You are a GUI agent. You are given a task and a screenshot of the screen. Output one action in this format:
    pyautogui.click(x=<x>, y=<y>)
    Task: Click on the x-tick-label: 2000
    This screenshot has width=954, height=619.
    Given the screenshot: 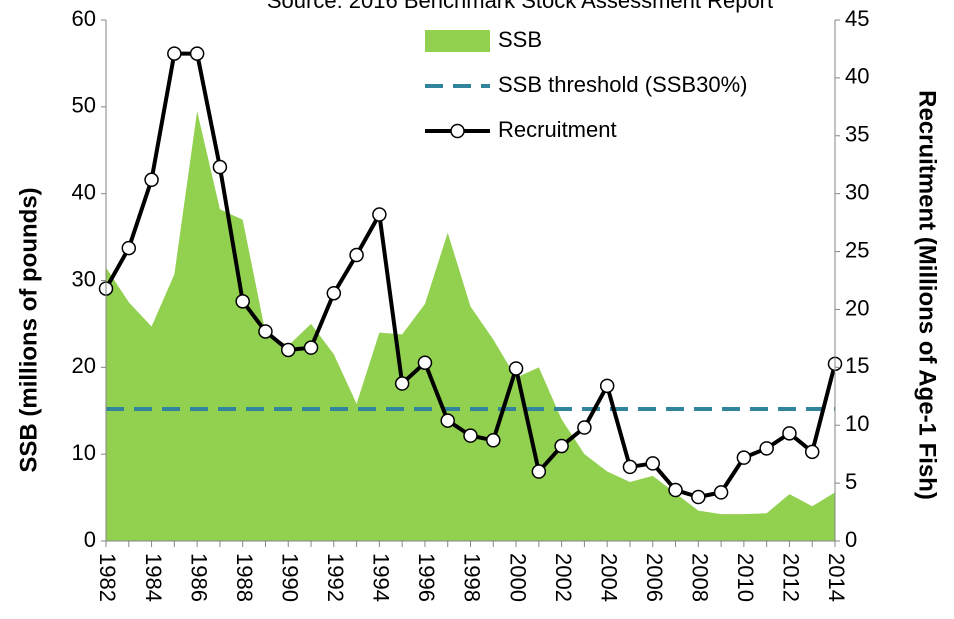 What is the action you would take?
    pyautogui.click(x=517, y=577)
    